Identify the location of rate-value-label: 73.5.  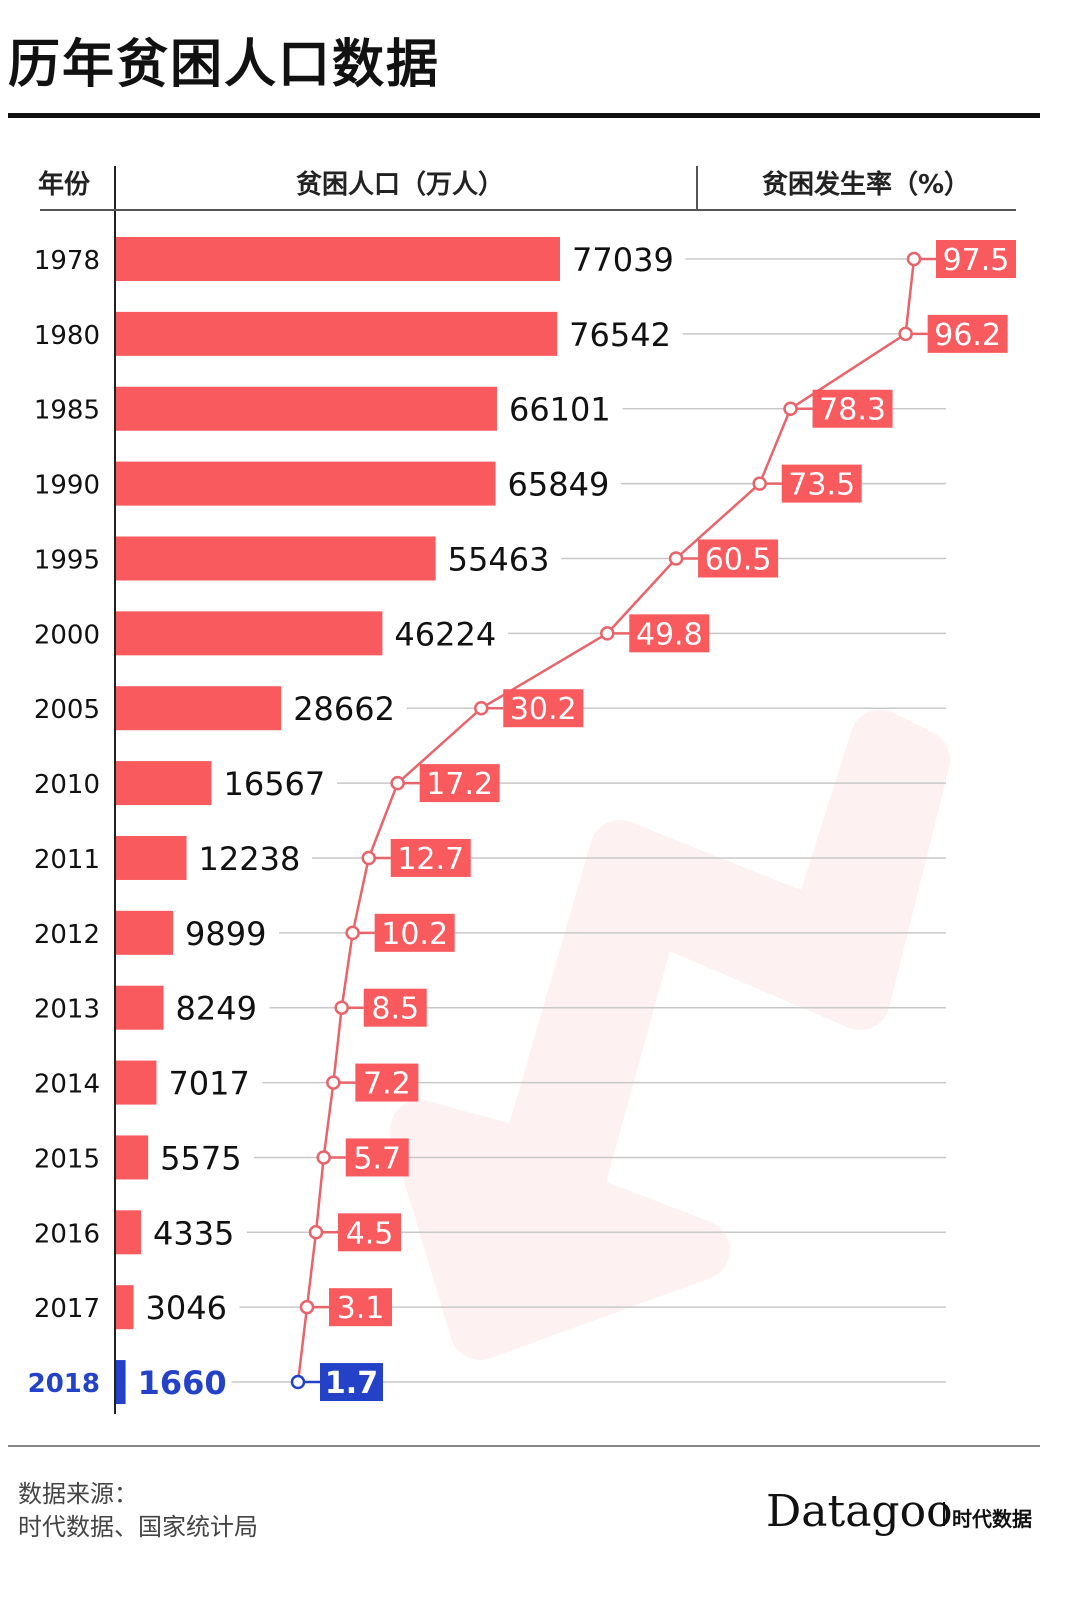
(821, 485).